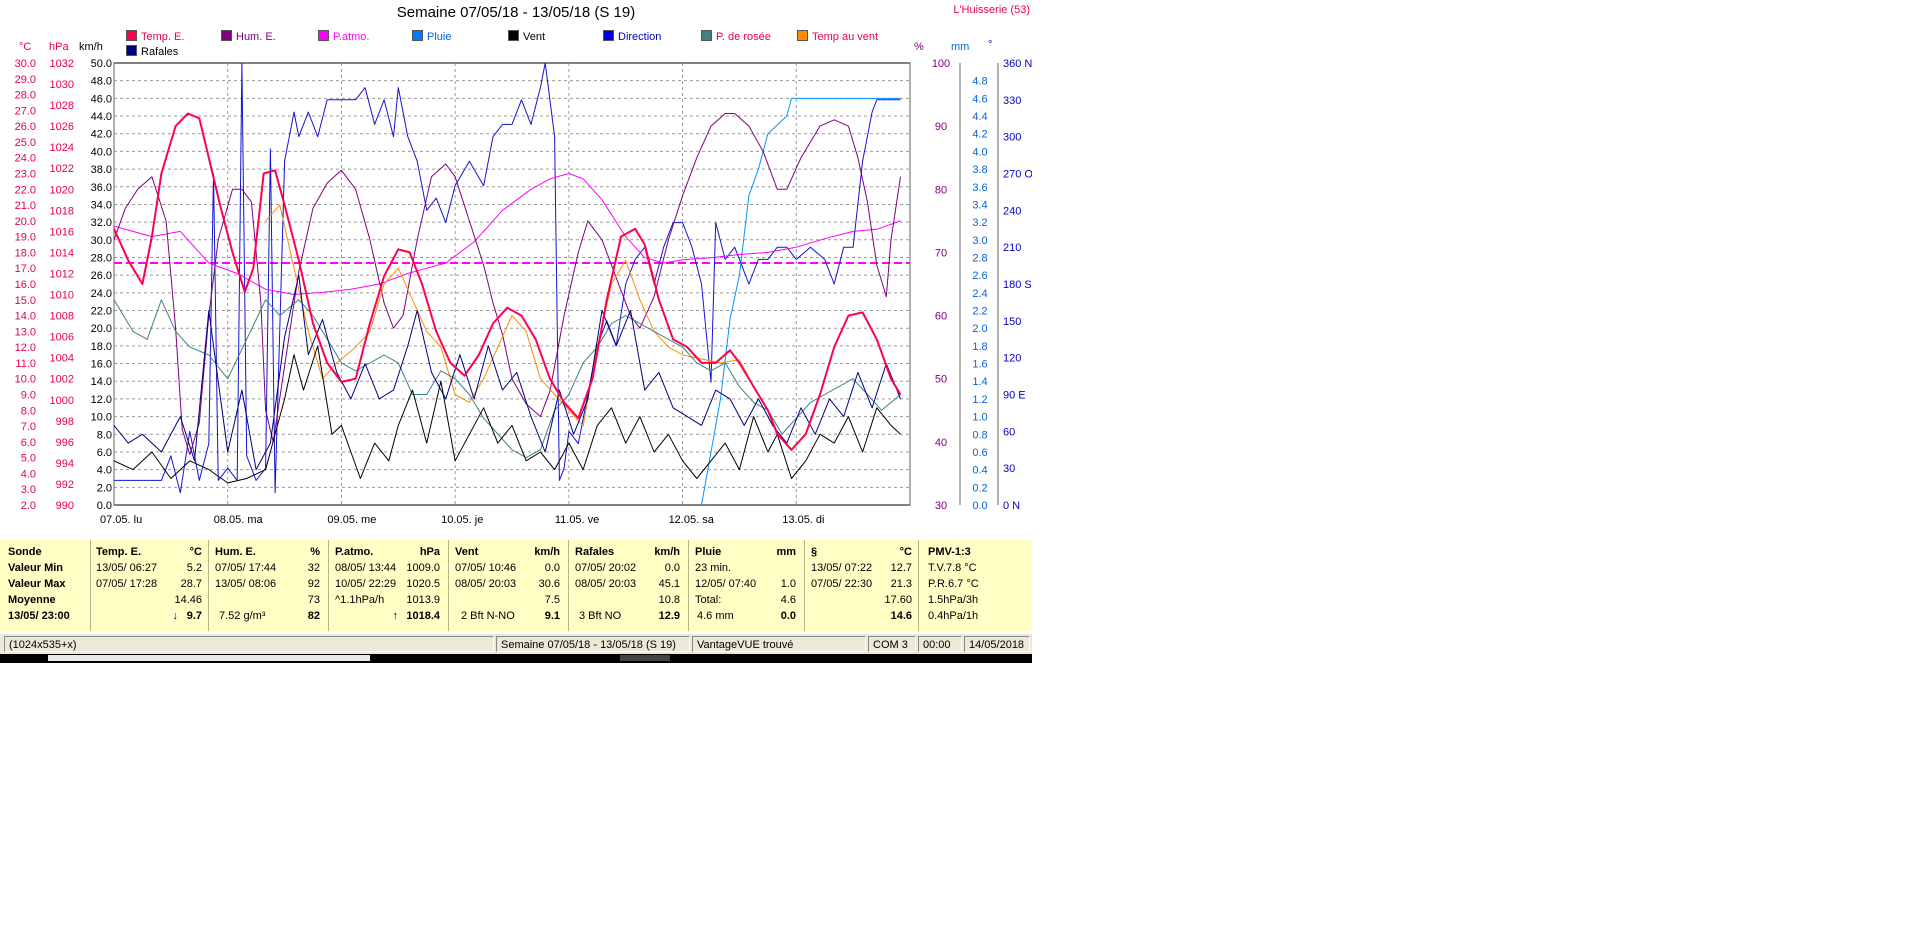 The height and width of the screenshot is (933, 1920). I want to click on humidity-axis-tick: 90, so click(941, 127).